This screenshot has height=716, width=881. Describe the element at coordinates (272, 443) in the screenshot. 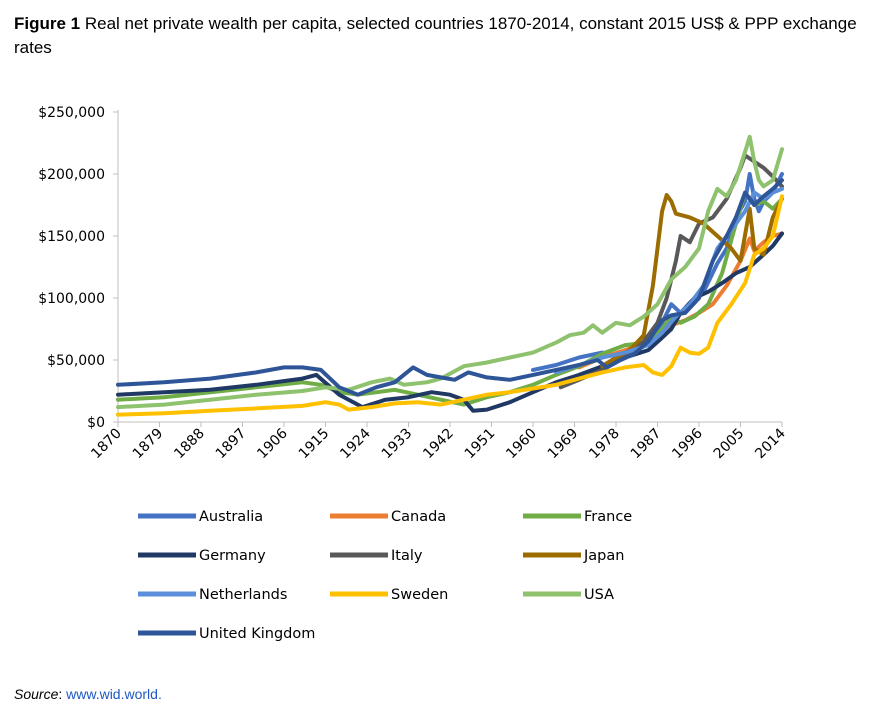

I see `x-tick-label: 1906` at that location.